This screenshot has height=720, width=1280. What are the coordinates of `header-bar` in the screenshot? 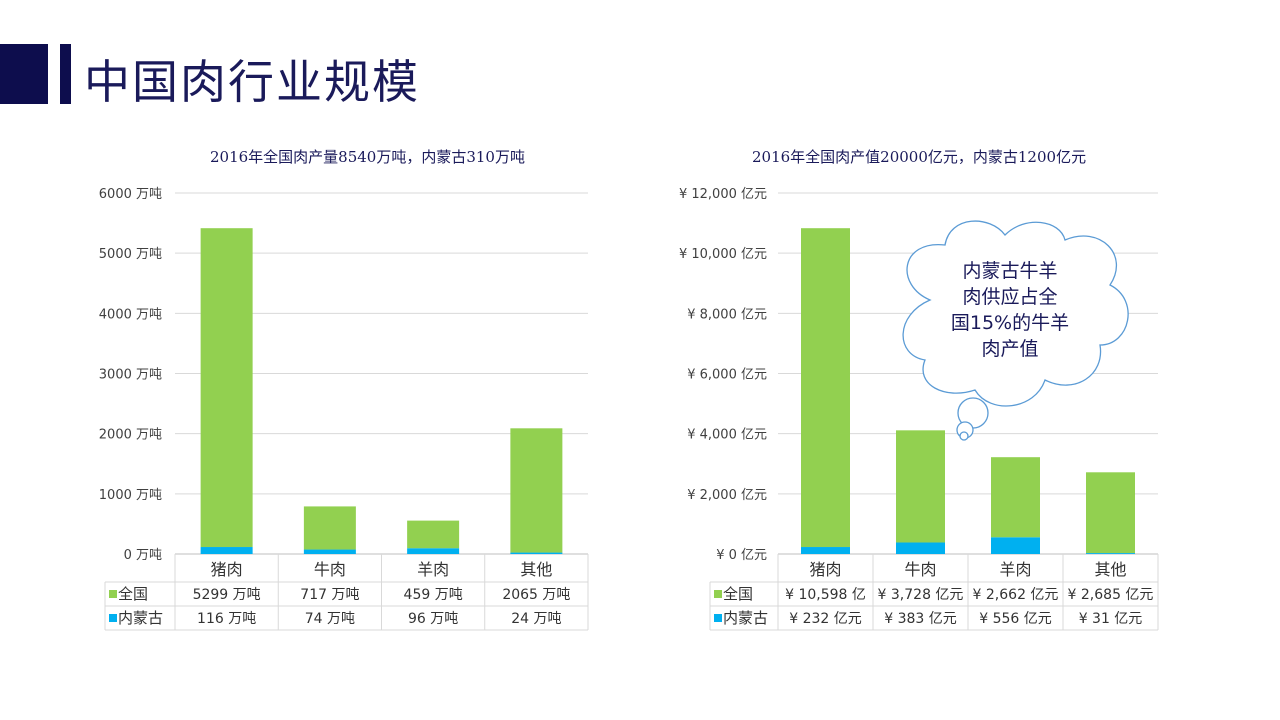 It's located at (65, 74).